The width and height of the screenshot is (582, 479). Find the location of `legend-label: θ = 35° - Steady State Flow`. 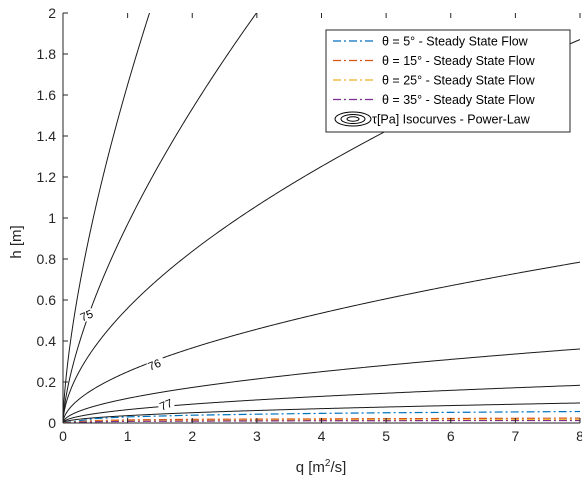

legend-label: θ = 35° - Steady State Flow is located at coordinates (459, 100).